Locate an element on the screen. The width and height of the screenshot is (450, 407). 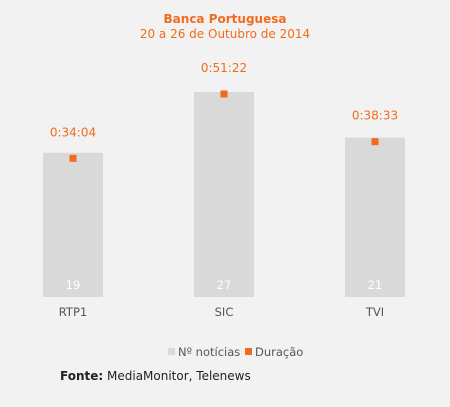
legend-swatch-duracao is located at coordinates (248, 351).